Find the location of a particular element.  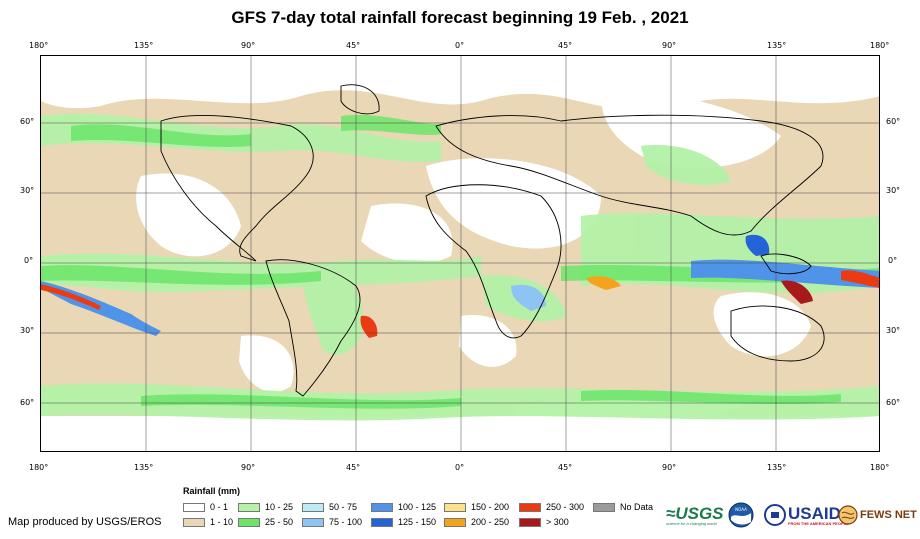

lat-tick-left: 0° is located at coordinates (29, 260).